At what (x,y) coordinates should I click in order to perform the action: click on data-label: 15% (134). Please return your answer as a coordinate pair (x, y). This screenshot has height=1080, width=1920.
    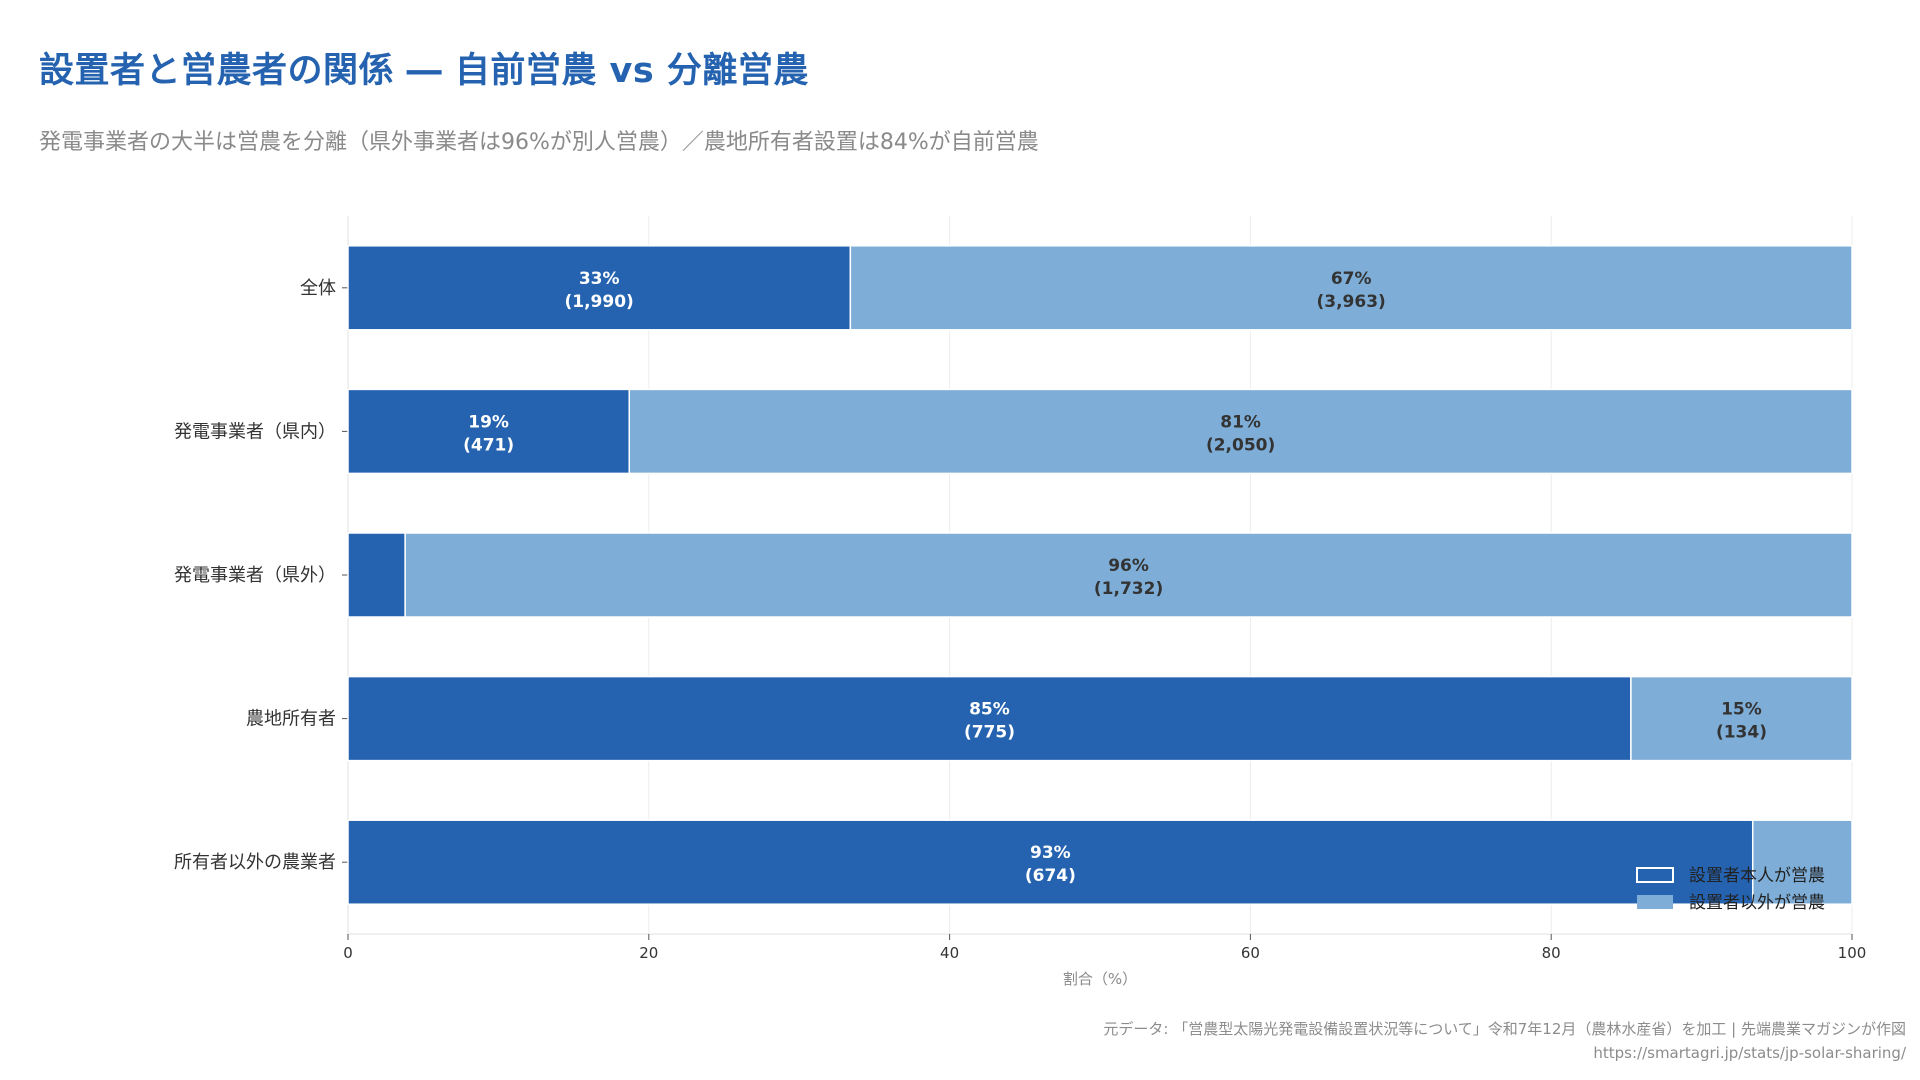
    Looking at the image, I should click on (1741, 721).